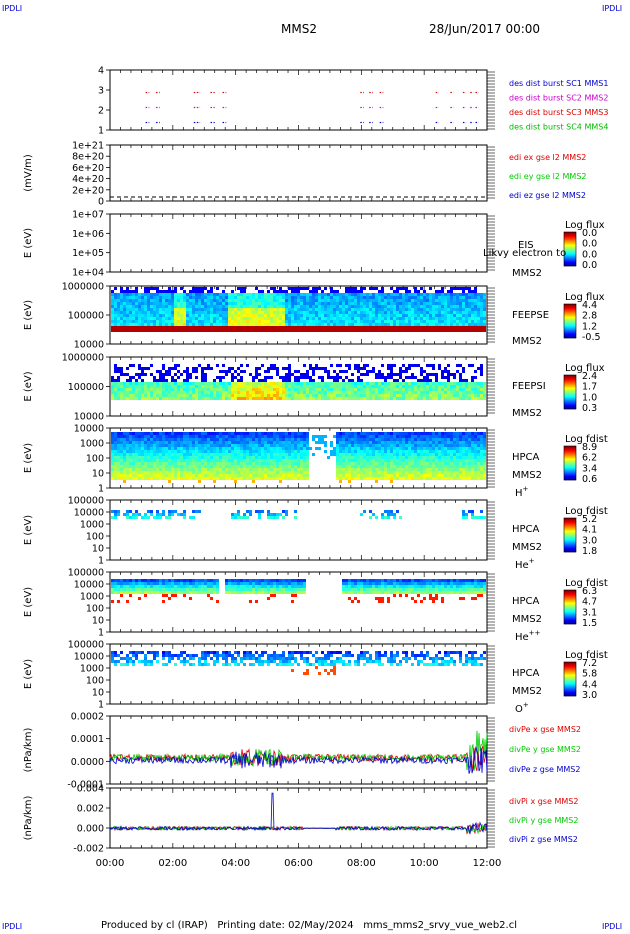  Describe the element at coordinates (570, 322) in the screenshot. I see `feepse-colorbar-cell` at that location.